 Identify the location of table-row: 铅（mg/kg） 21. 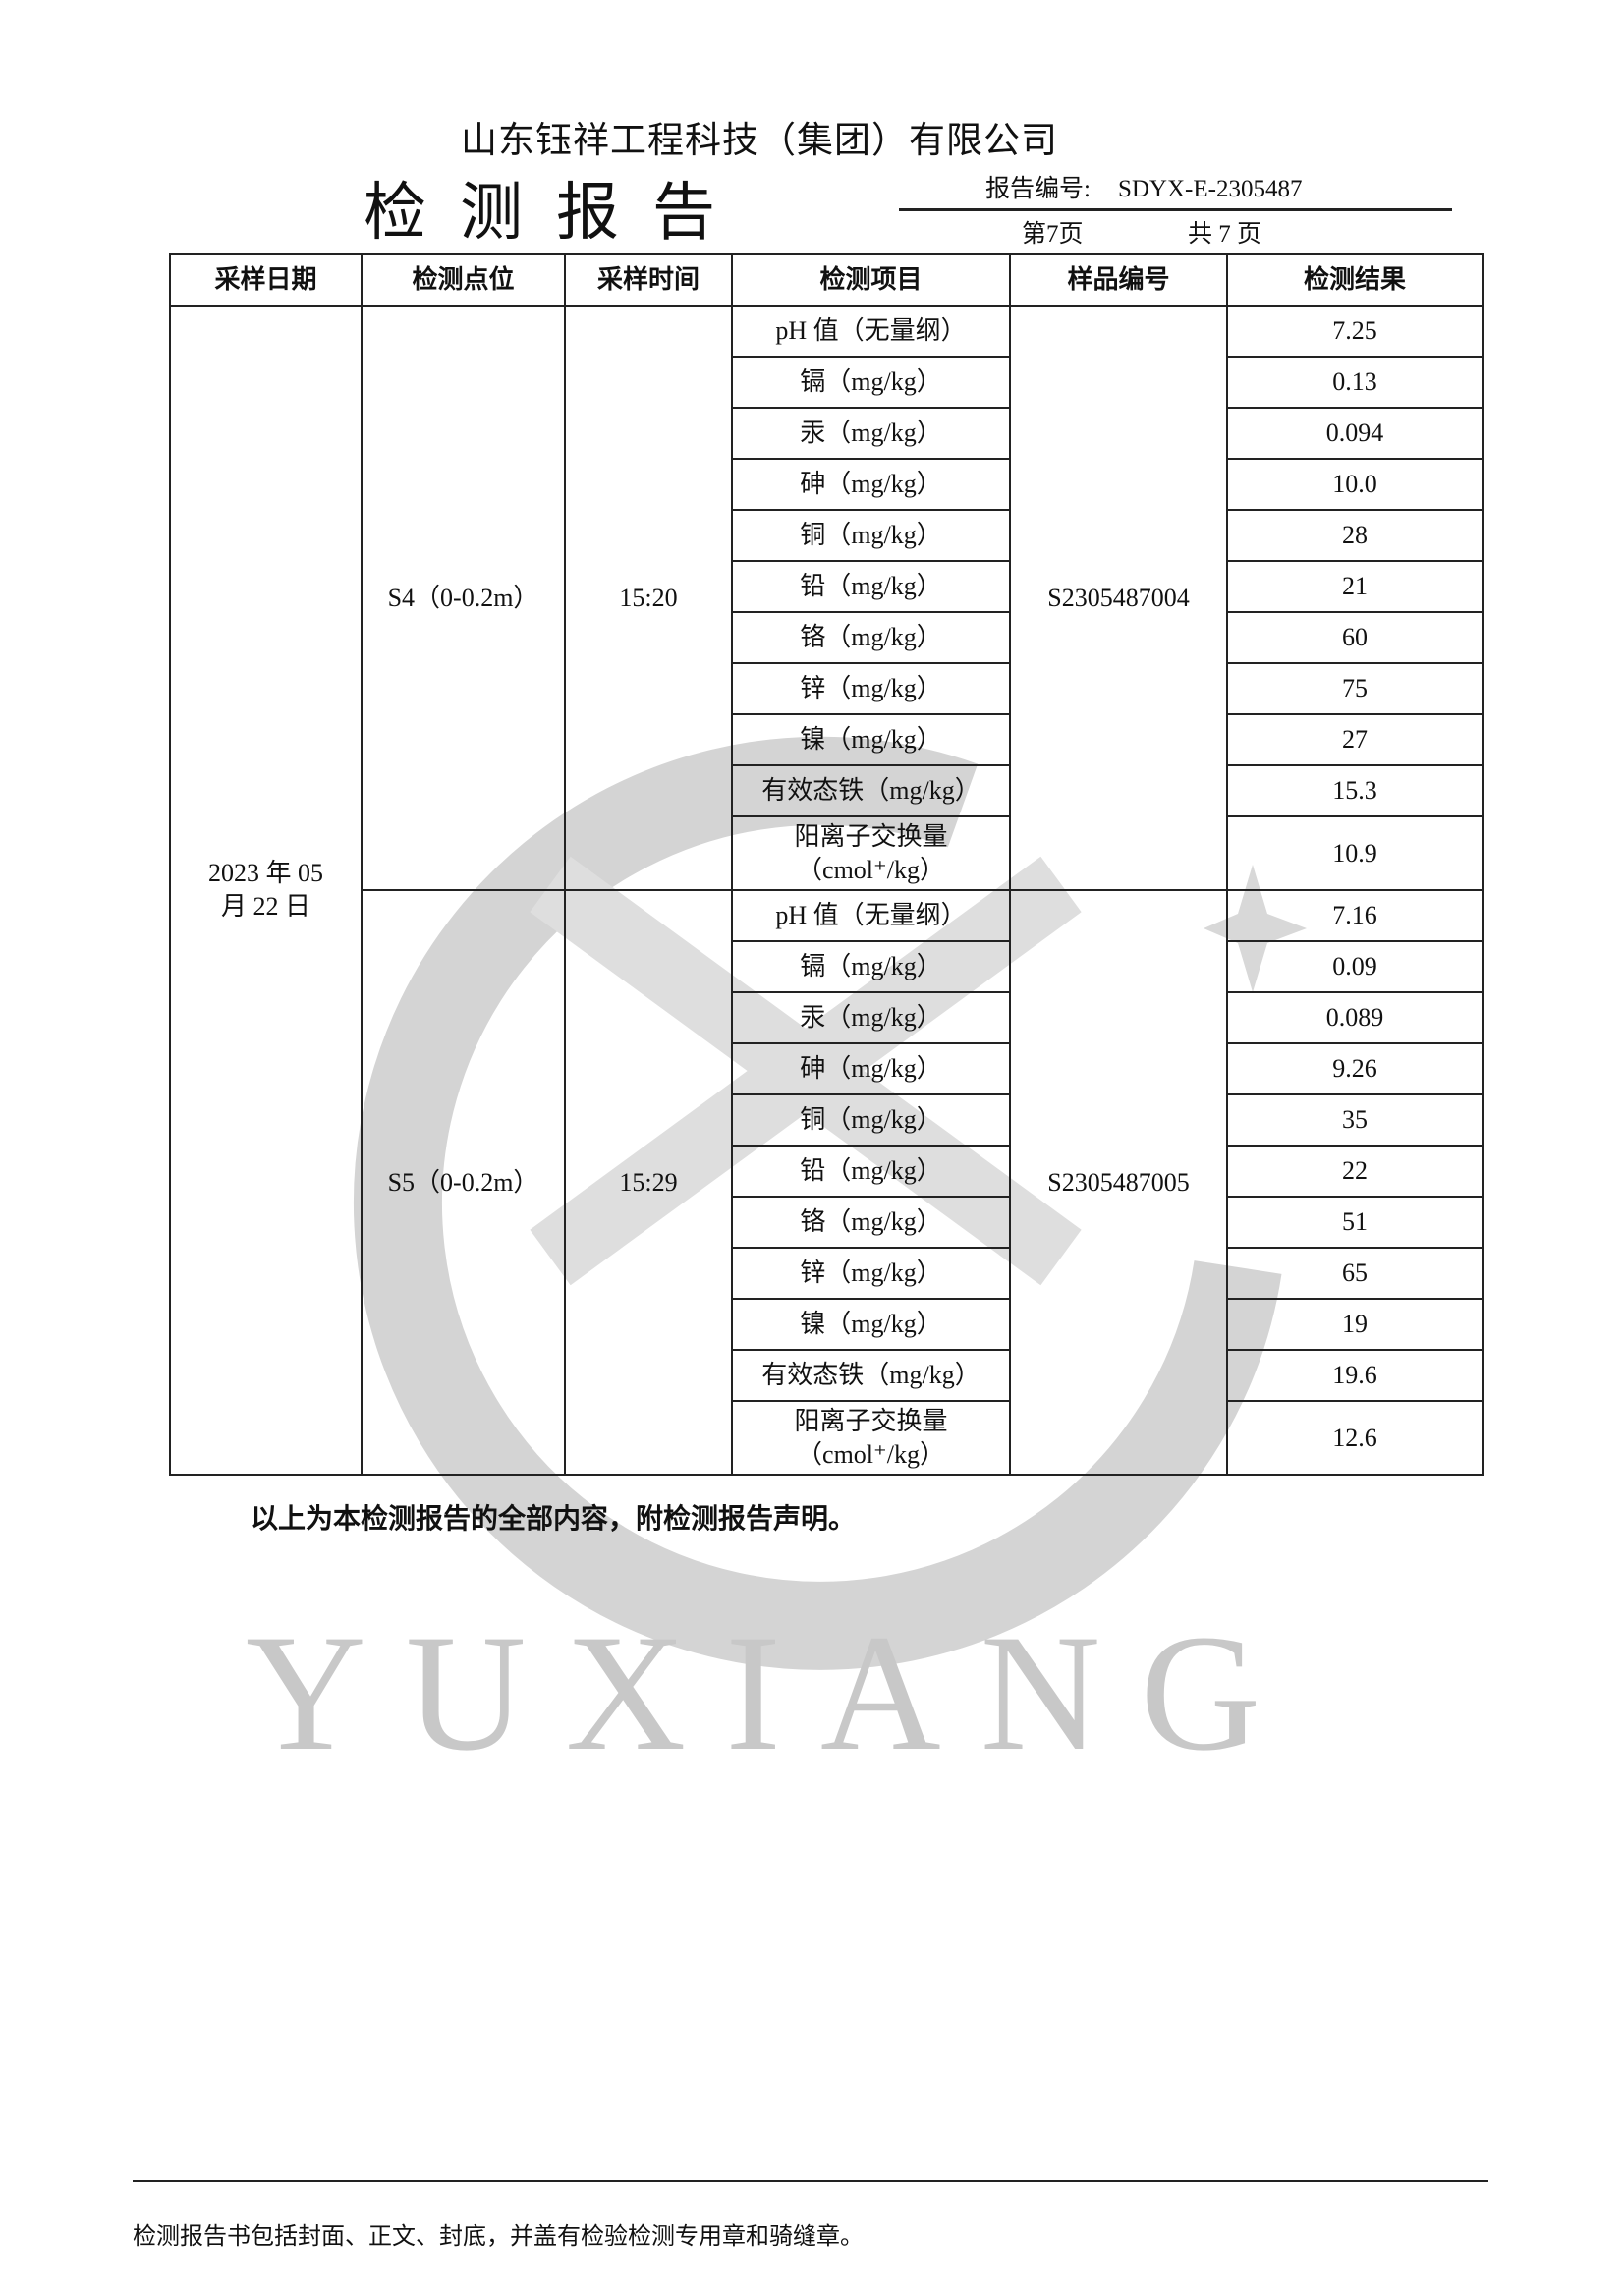
(827, 587).